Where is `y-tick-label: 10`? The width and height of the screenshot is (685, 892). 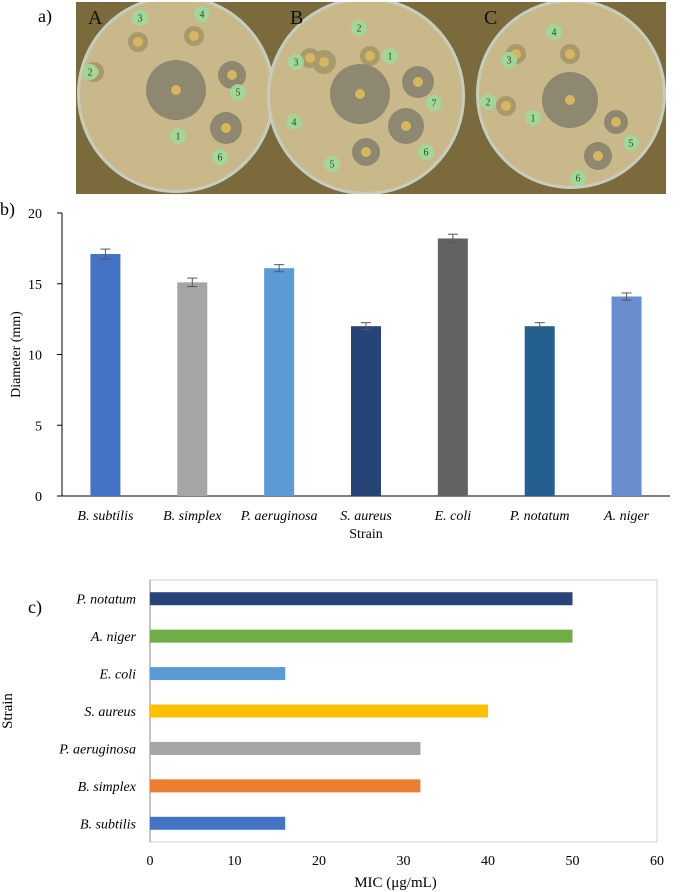
y-tick-label: 10 is located at coordinates (35, 356).